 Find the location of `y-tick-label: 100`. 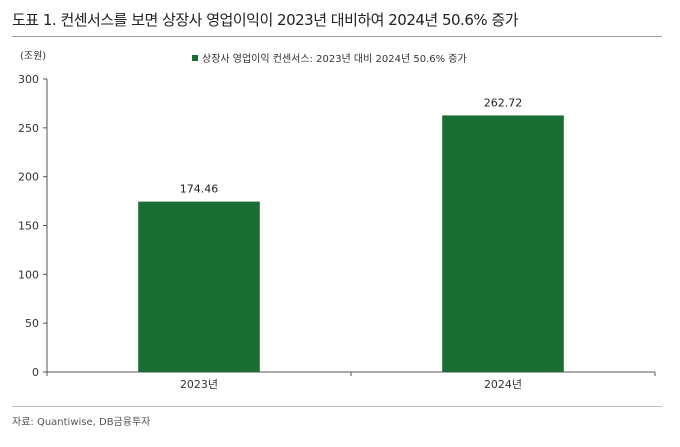

y-tick-label: 100 is located at coordinates (28, 274).